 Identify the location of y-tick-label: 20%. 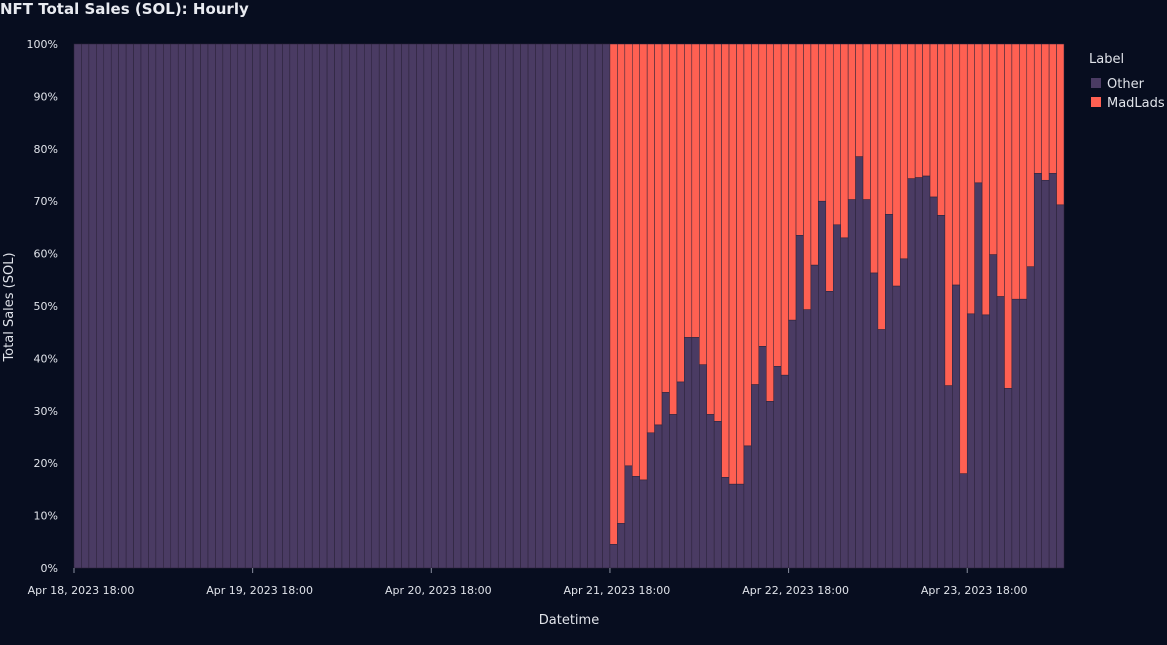
(46, 463).